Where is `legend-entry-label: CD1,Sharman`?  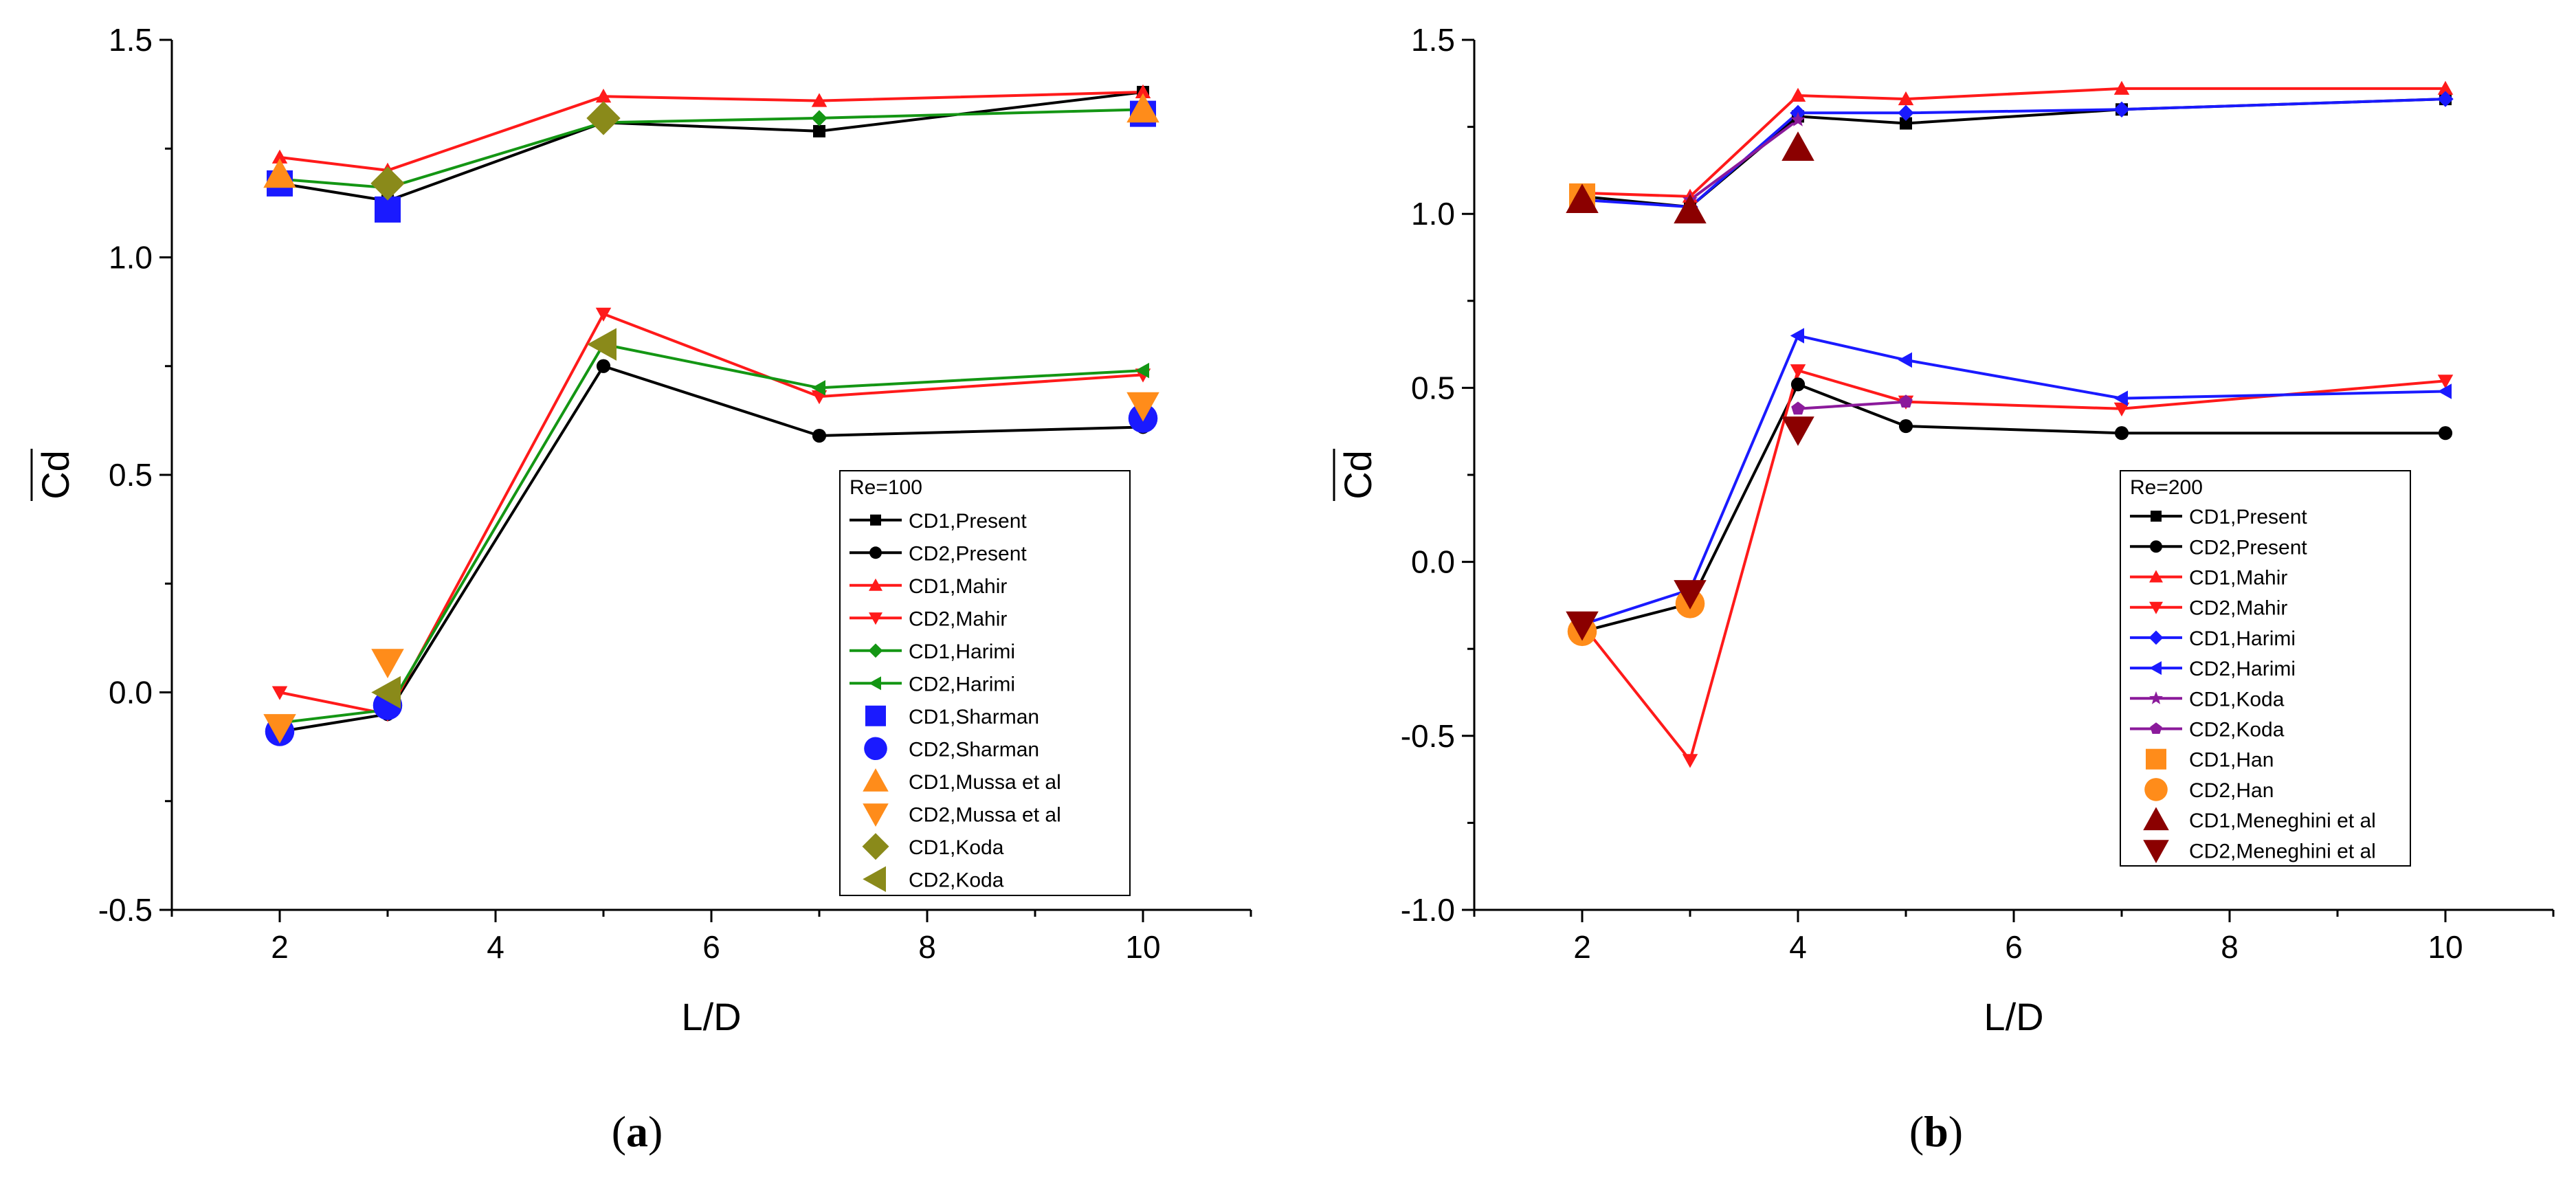
legend-entry-label: CD1,Sharman is located at coordinates (974, 717).